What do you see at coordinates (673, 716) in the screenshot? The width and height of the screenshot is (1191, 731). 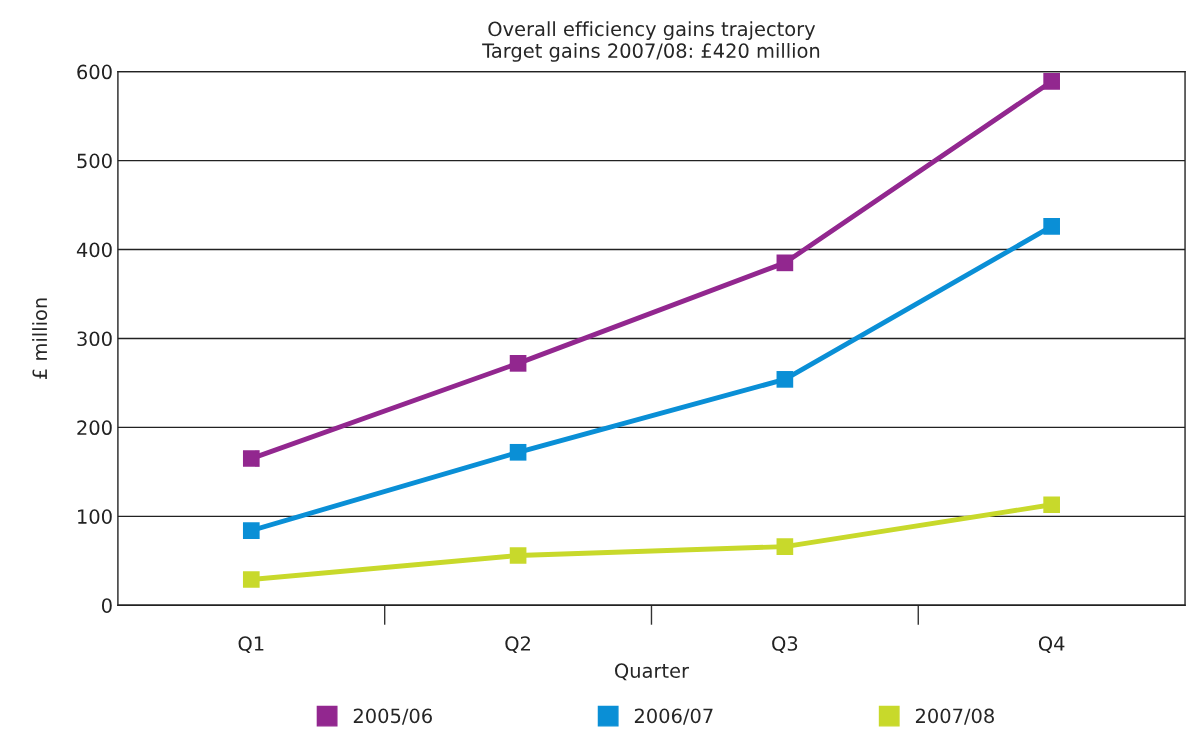 I see `legend-label: 2006/07` at bounding box center [673, 716].